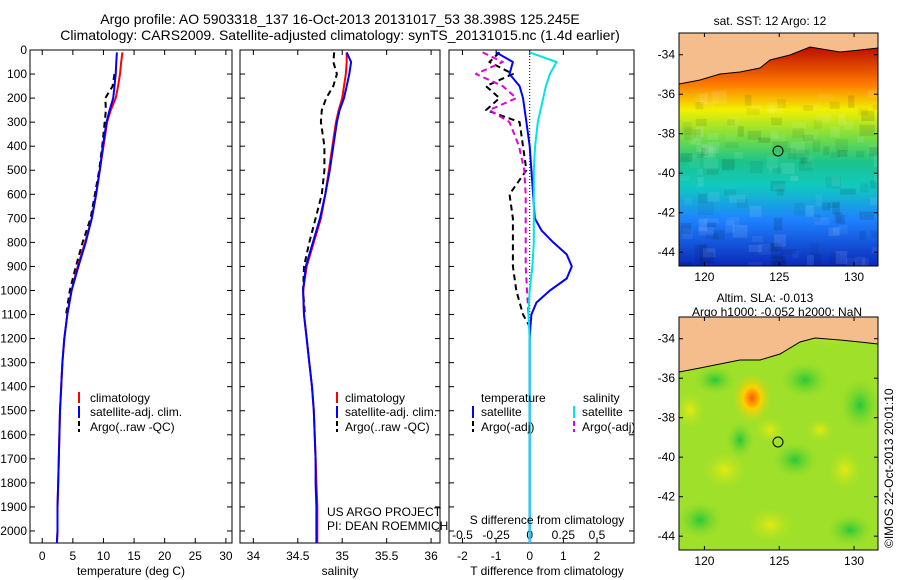 The height and width of the screenshot is (580, 900). Describe the element at coordinates (778, 58) in the screenshot. I see `sst-land` at that location.